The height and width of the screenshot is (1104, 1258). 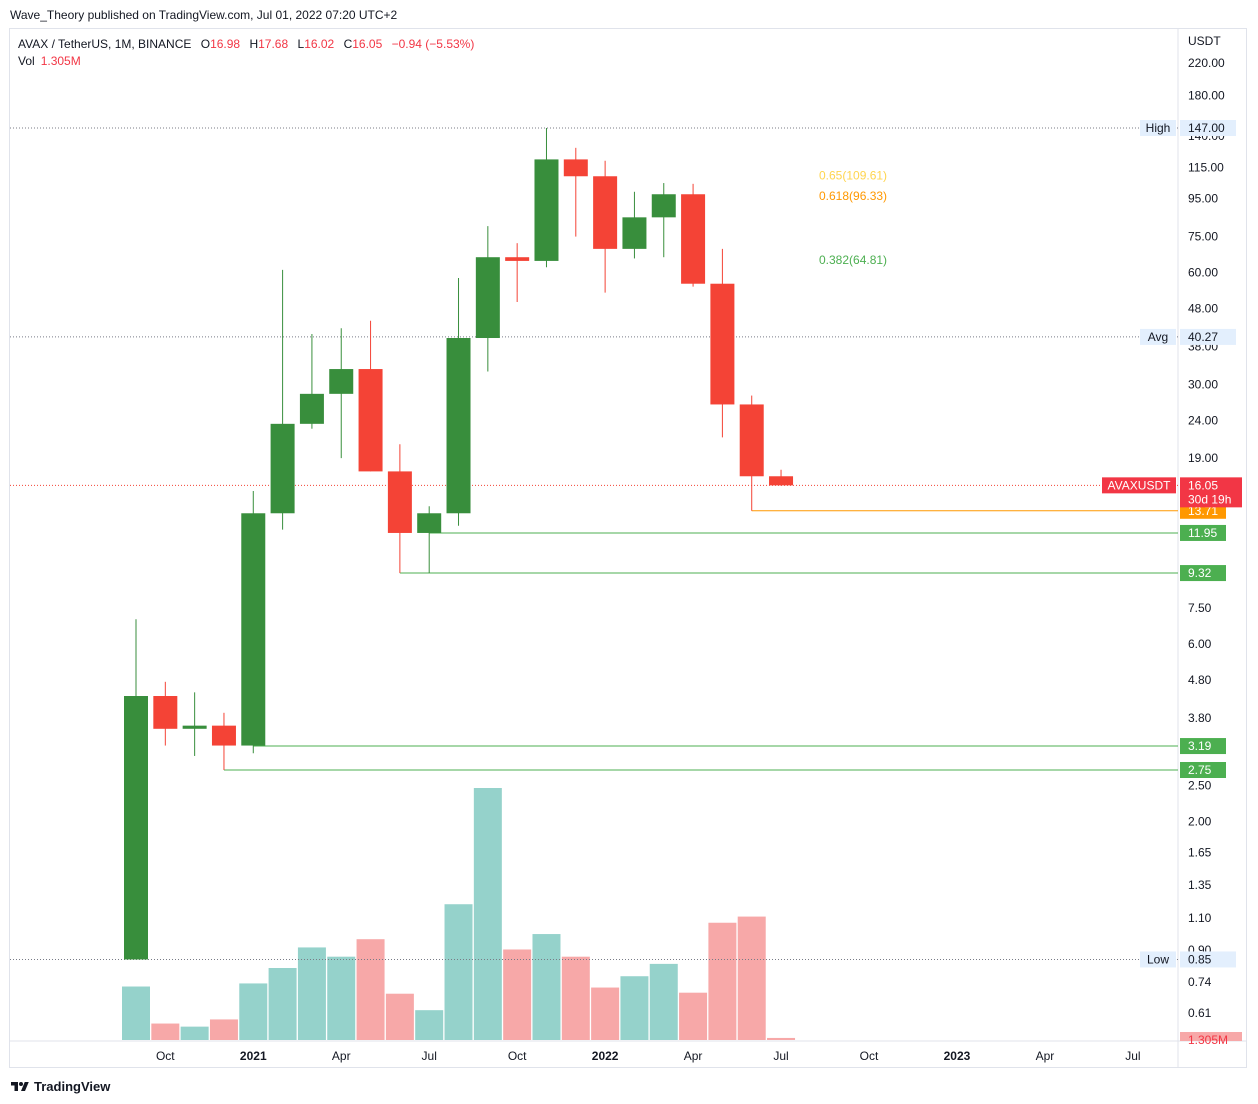 I want to click on y-tick-label: 75.00, so click(x=1203, y=237).